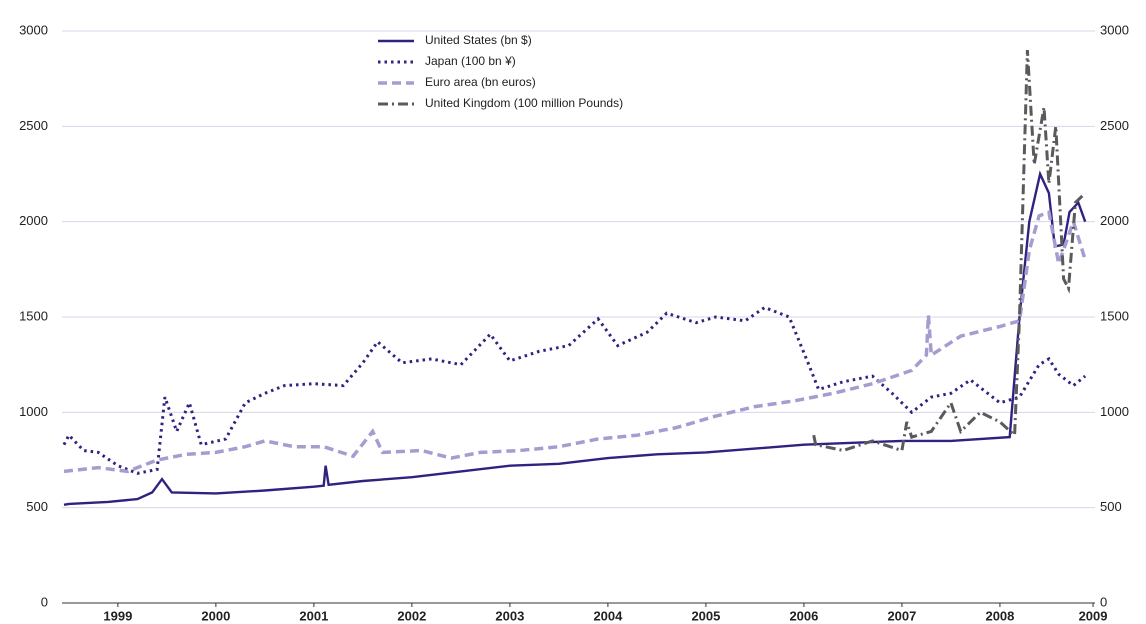  What do you see at coordinates (411, 615) in the screenshot?
I see `x-tick-label: 2002` at bounding box center [411, 615].